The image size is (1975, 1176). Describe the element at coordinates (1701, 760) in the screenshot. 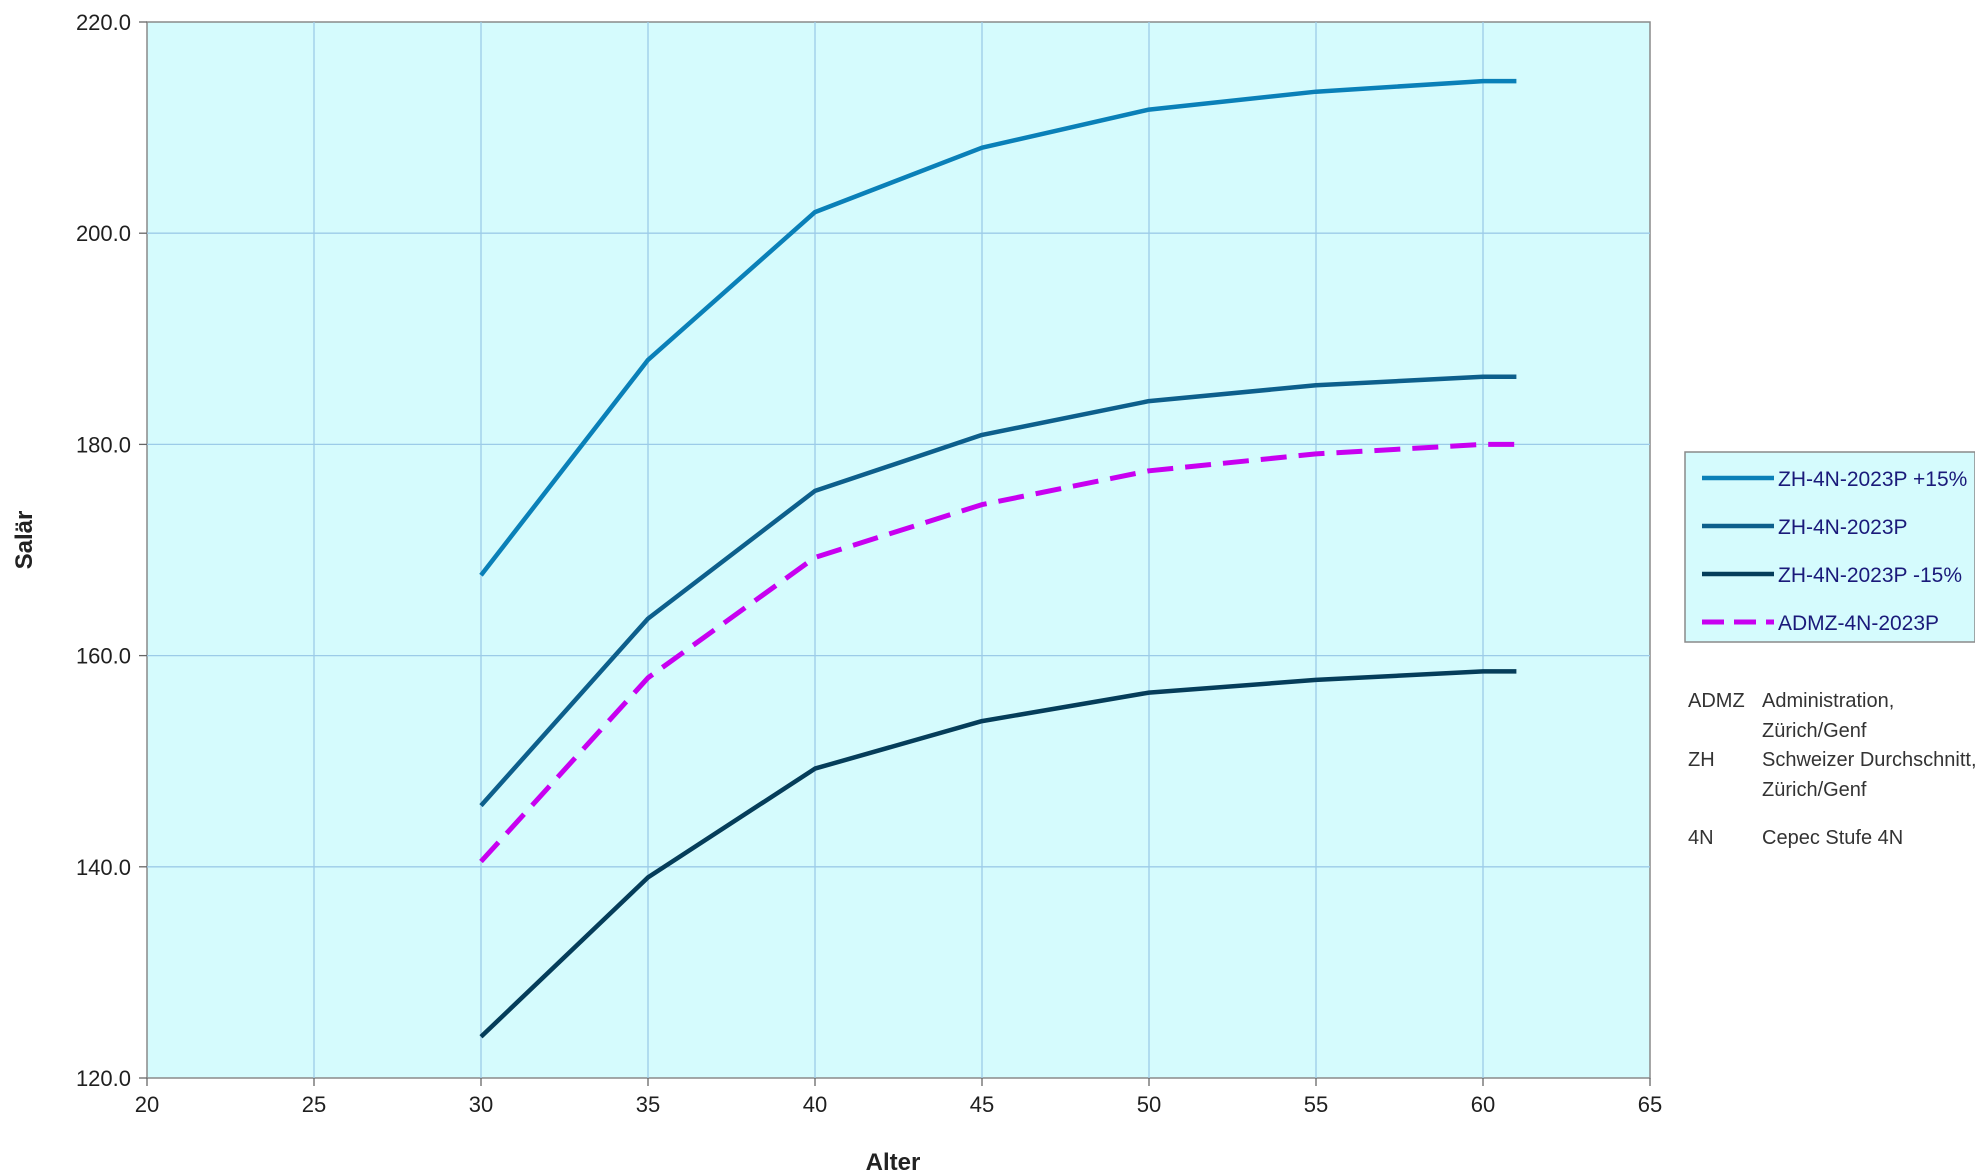

I see `note-abbreviation: ZH` at that location.